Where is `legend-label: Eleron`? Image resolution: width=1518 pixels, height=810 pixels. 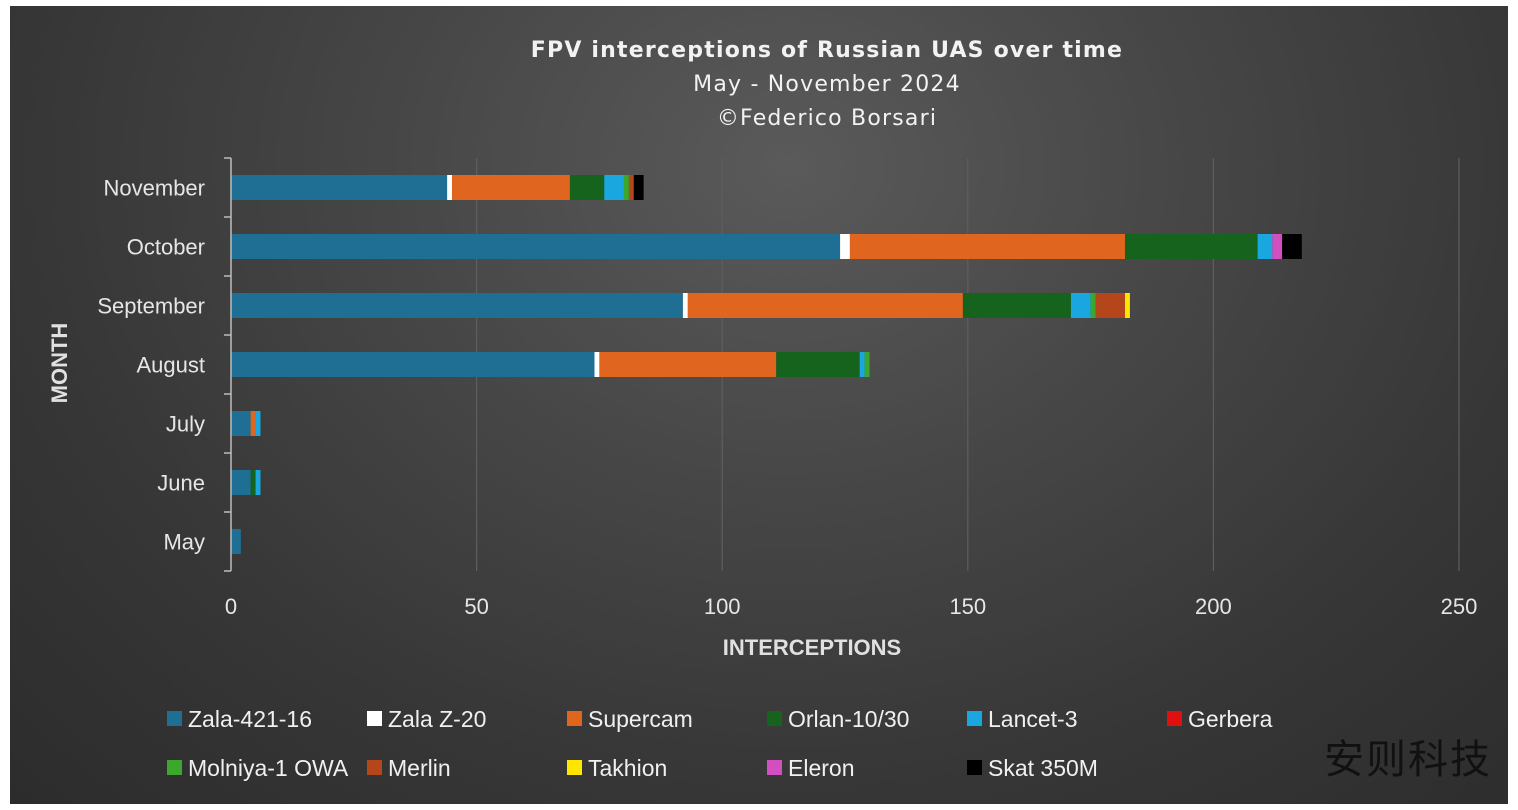
legend-label: Eleron is located at coordinates (821, 768).